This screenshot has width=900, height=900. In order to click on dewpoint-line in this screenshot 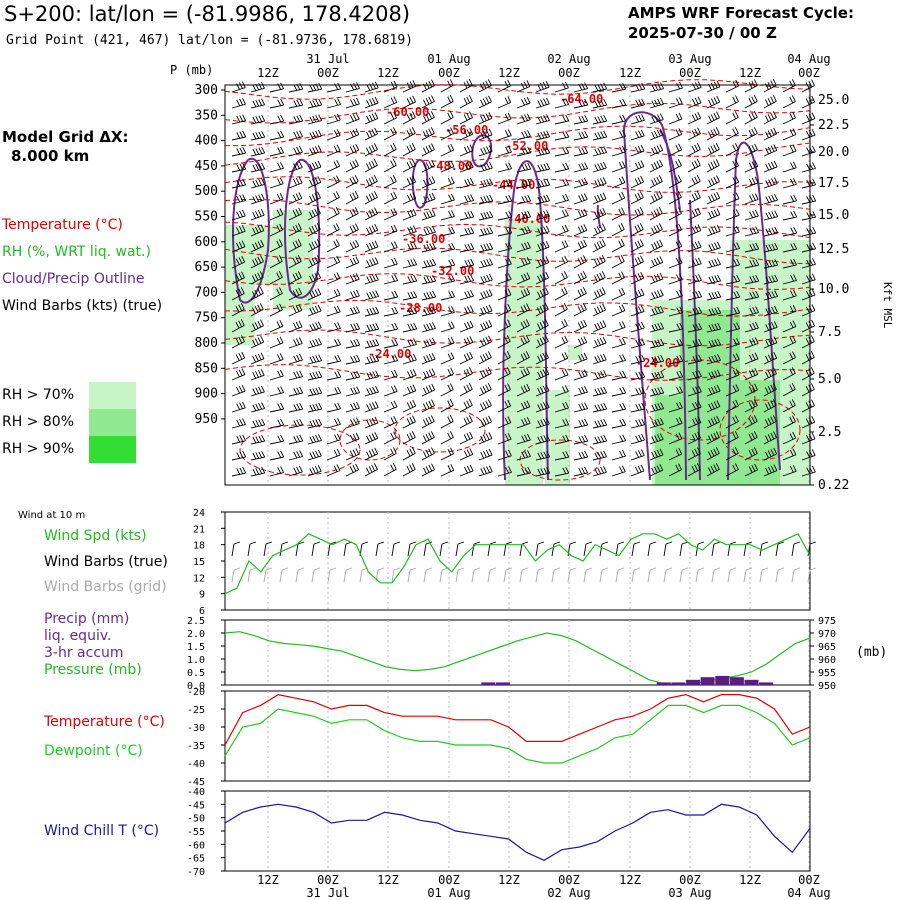, I will do `click(517, 734)`.